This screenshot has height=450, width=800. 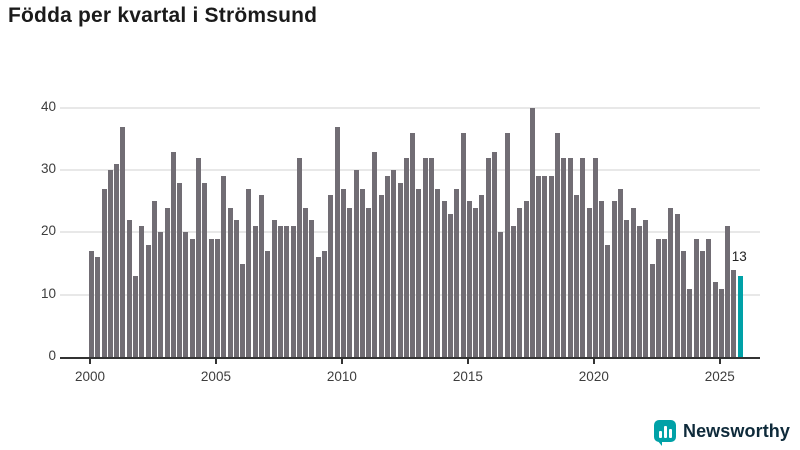 I want to click on y-tick-label-0: 0, so click(x=52, y=355).